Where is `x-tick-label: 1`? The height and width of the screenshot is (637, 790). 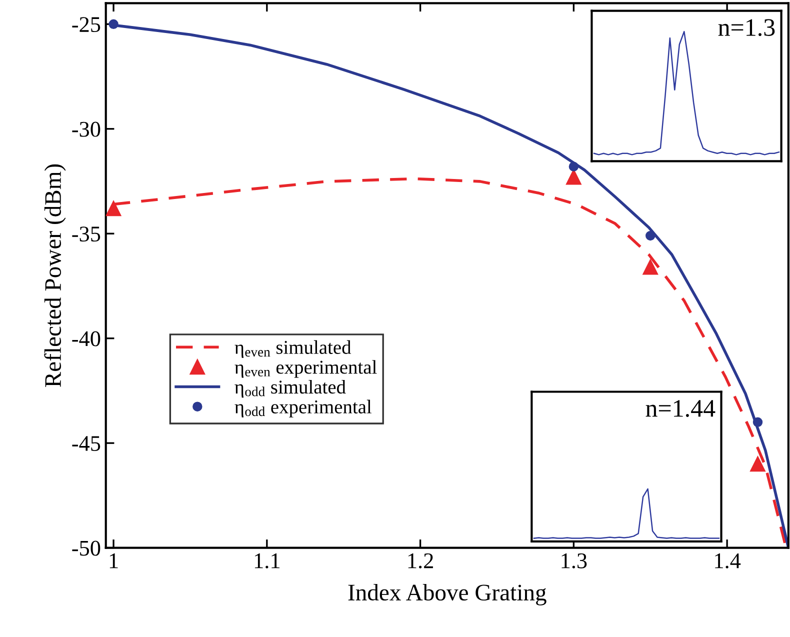 x-tick-label: 1 is located at coordinates (114, 560).